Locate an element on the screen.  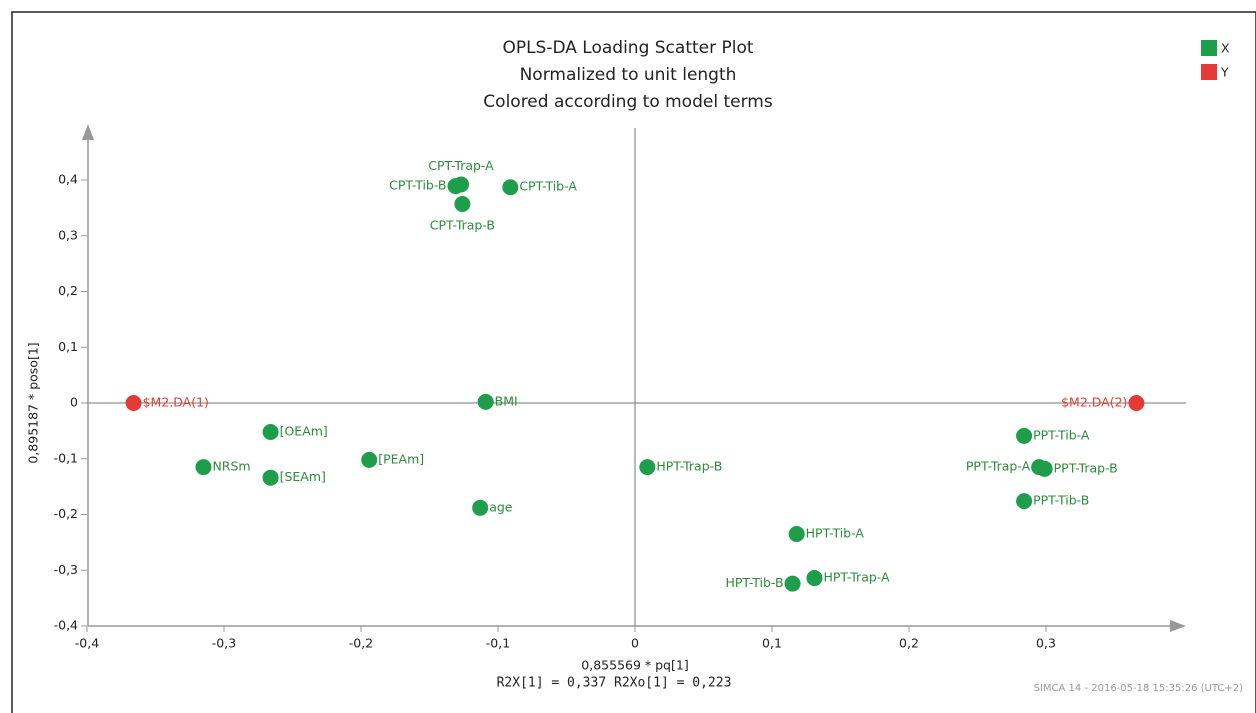
y-tick-label: 0,3 is located at coordinates (68, 234).